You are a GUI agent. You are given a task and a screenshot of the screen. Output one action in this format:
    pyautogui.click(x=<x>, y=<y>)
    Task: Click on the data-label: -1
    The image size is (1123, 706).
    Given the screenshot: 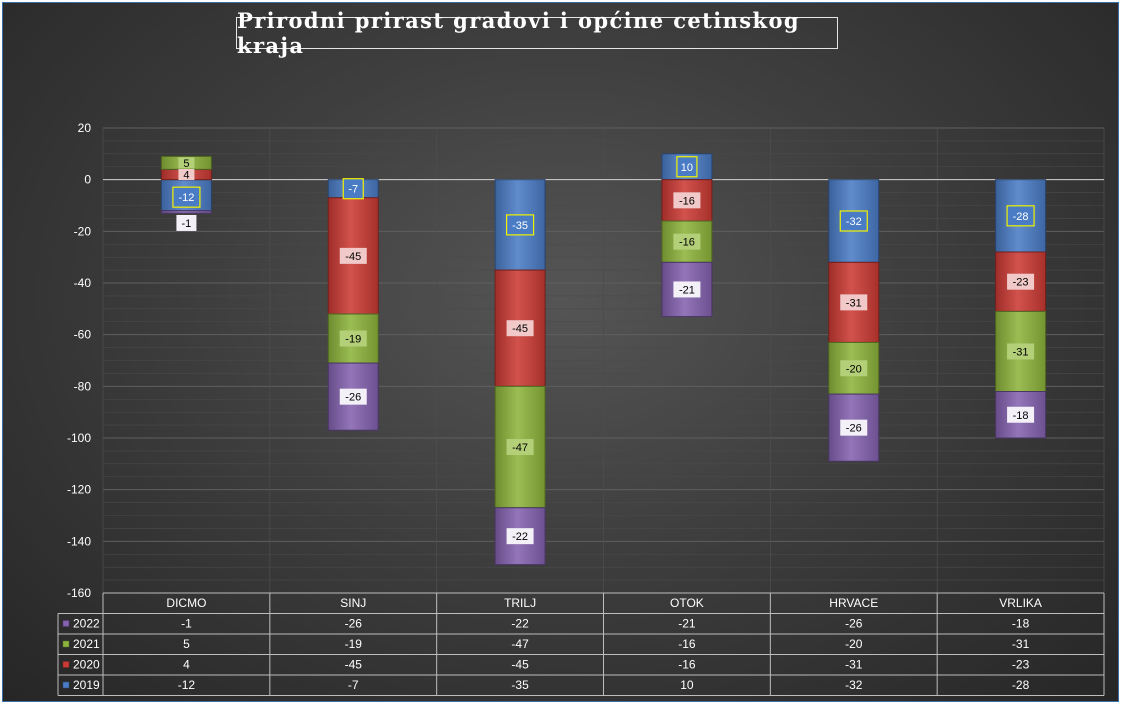 What is the action you would take?
    pyautogui.click(x=187, y=224)
    